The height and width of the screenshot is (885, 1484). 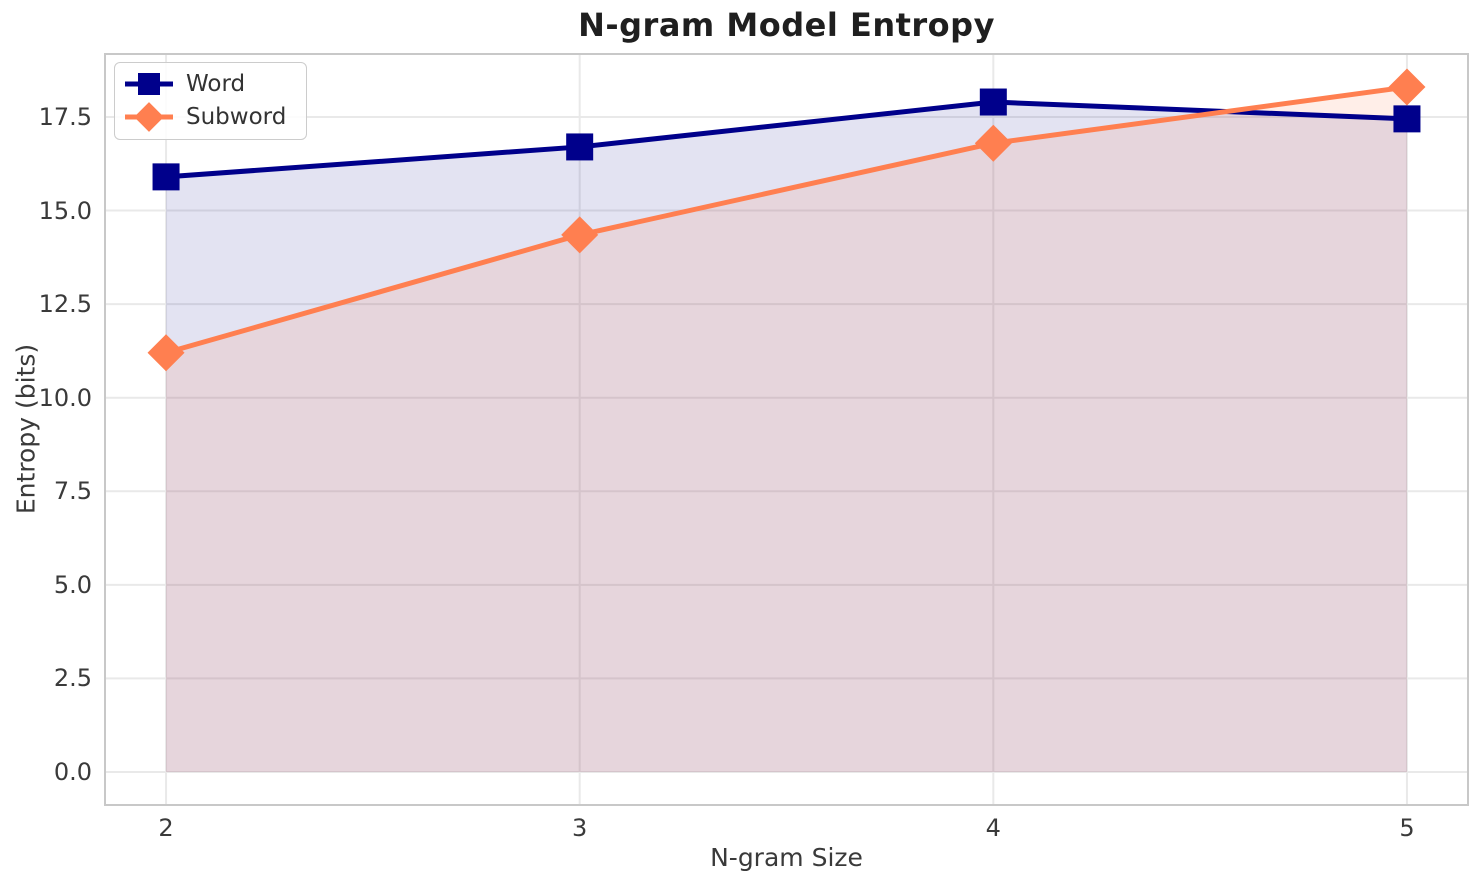 I want to click on legend-item-subword: Subword, so click(x=205, y=116).